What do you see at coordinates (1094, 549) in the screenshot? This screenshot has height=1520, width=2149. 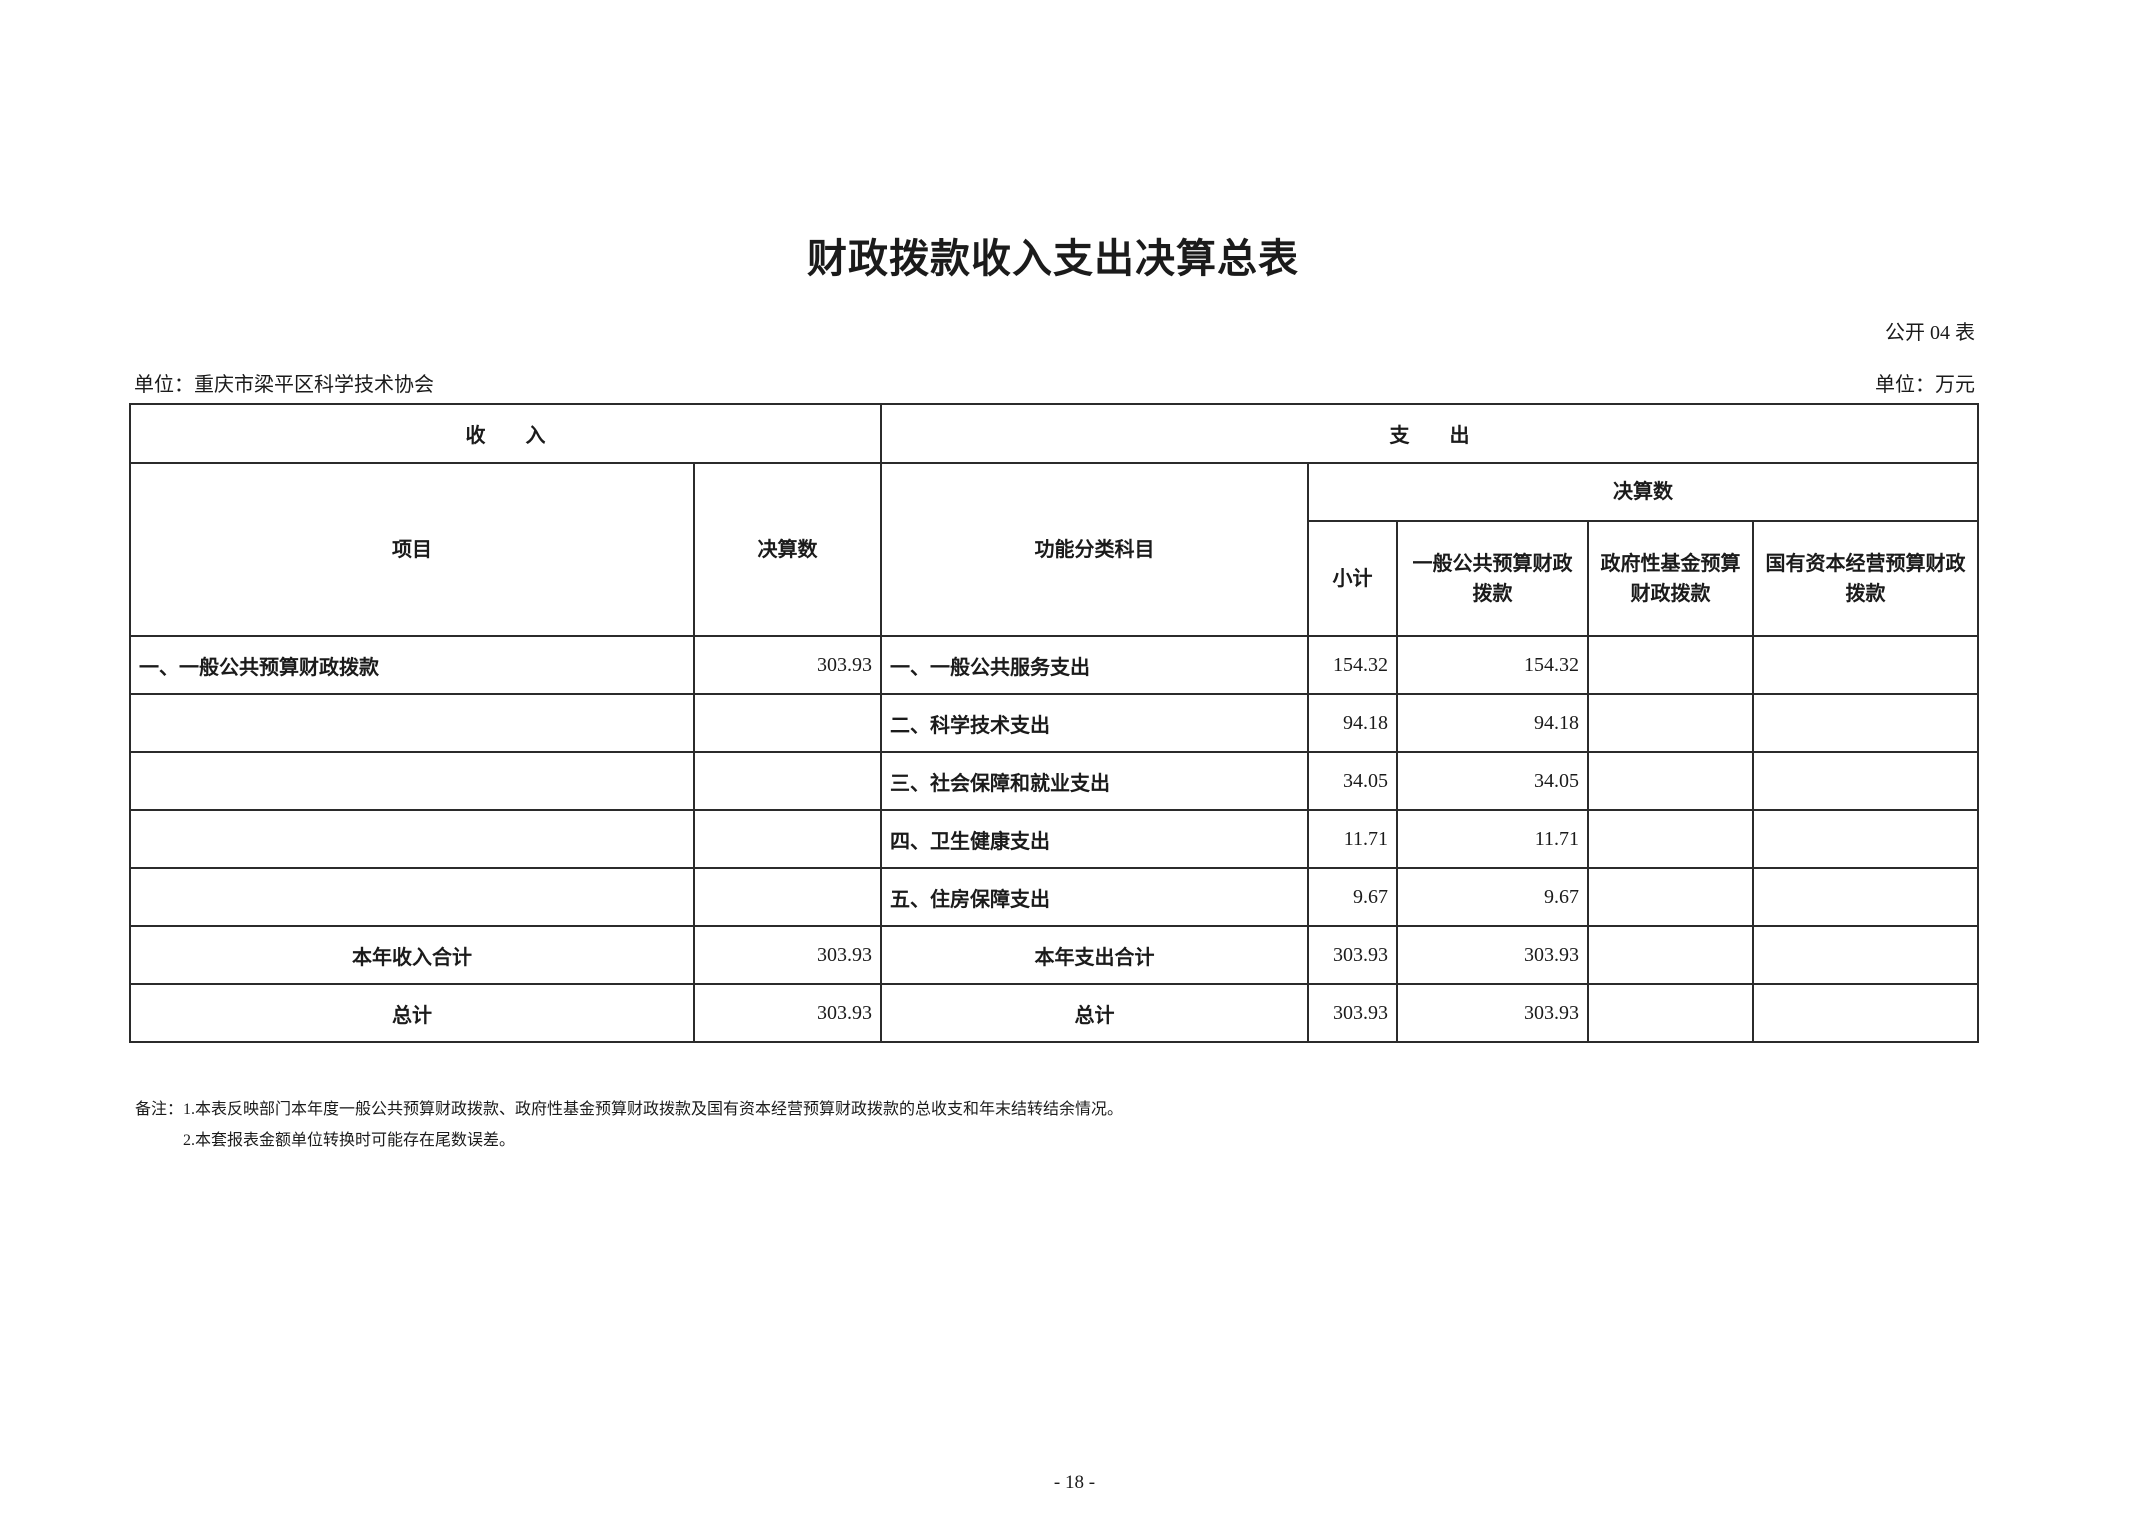 I see `col-header-function: 功能分类科目` at bounding box center [1094, 549].